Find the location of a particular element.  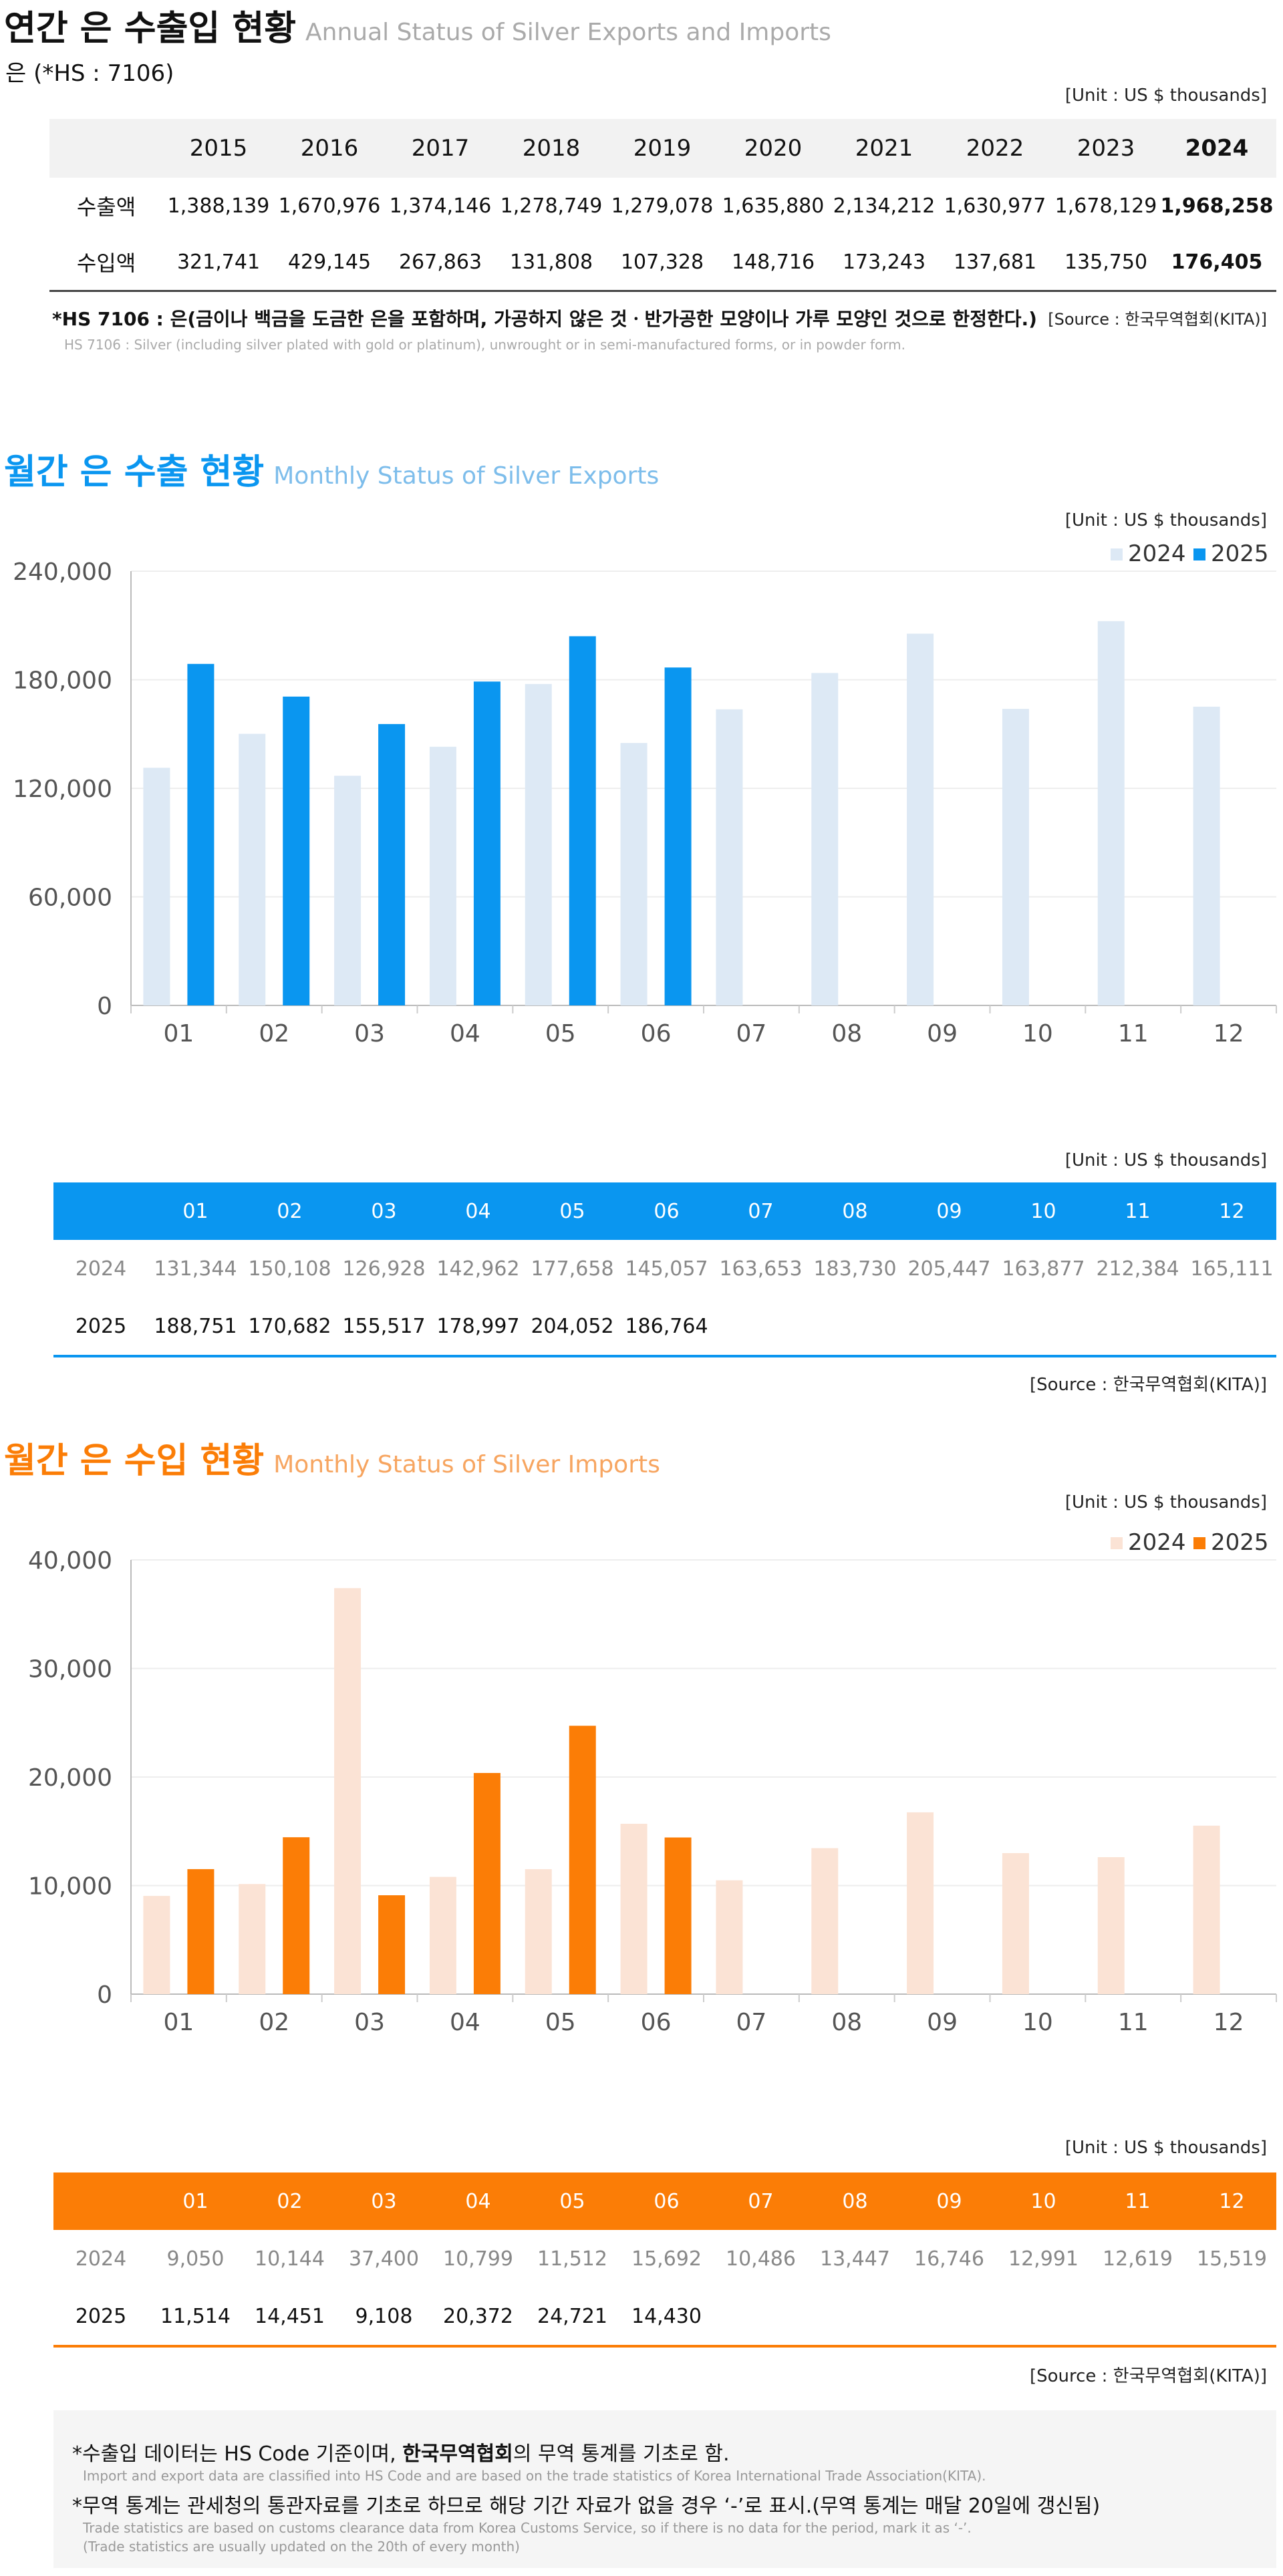

imports-month-header: 06 is located at coordinates (667, 2201).